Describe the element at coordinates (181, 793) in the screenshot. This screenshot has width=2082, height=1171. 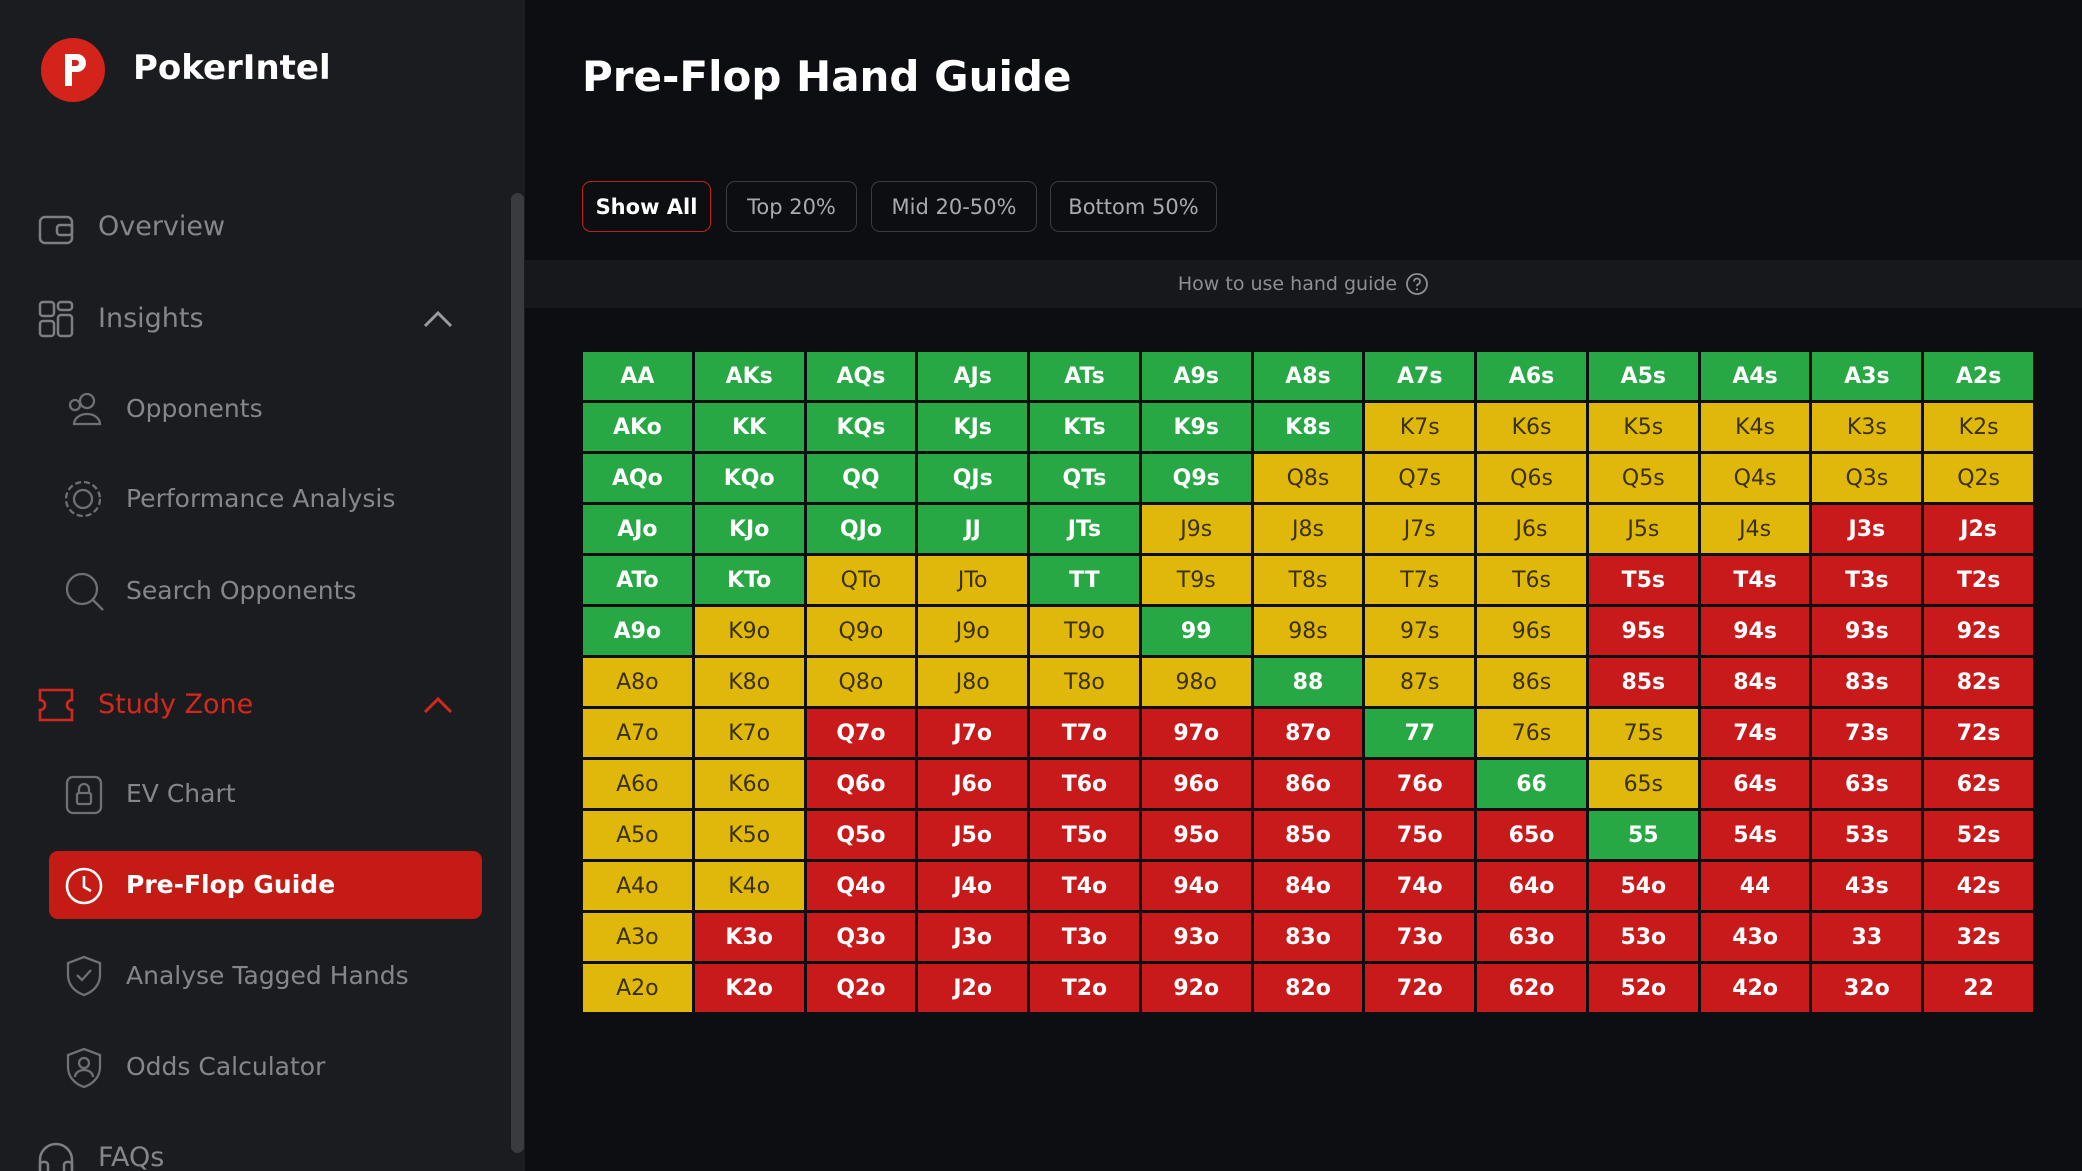
I see `nav-subitem: EV Chart` at that location.